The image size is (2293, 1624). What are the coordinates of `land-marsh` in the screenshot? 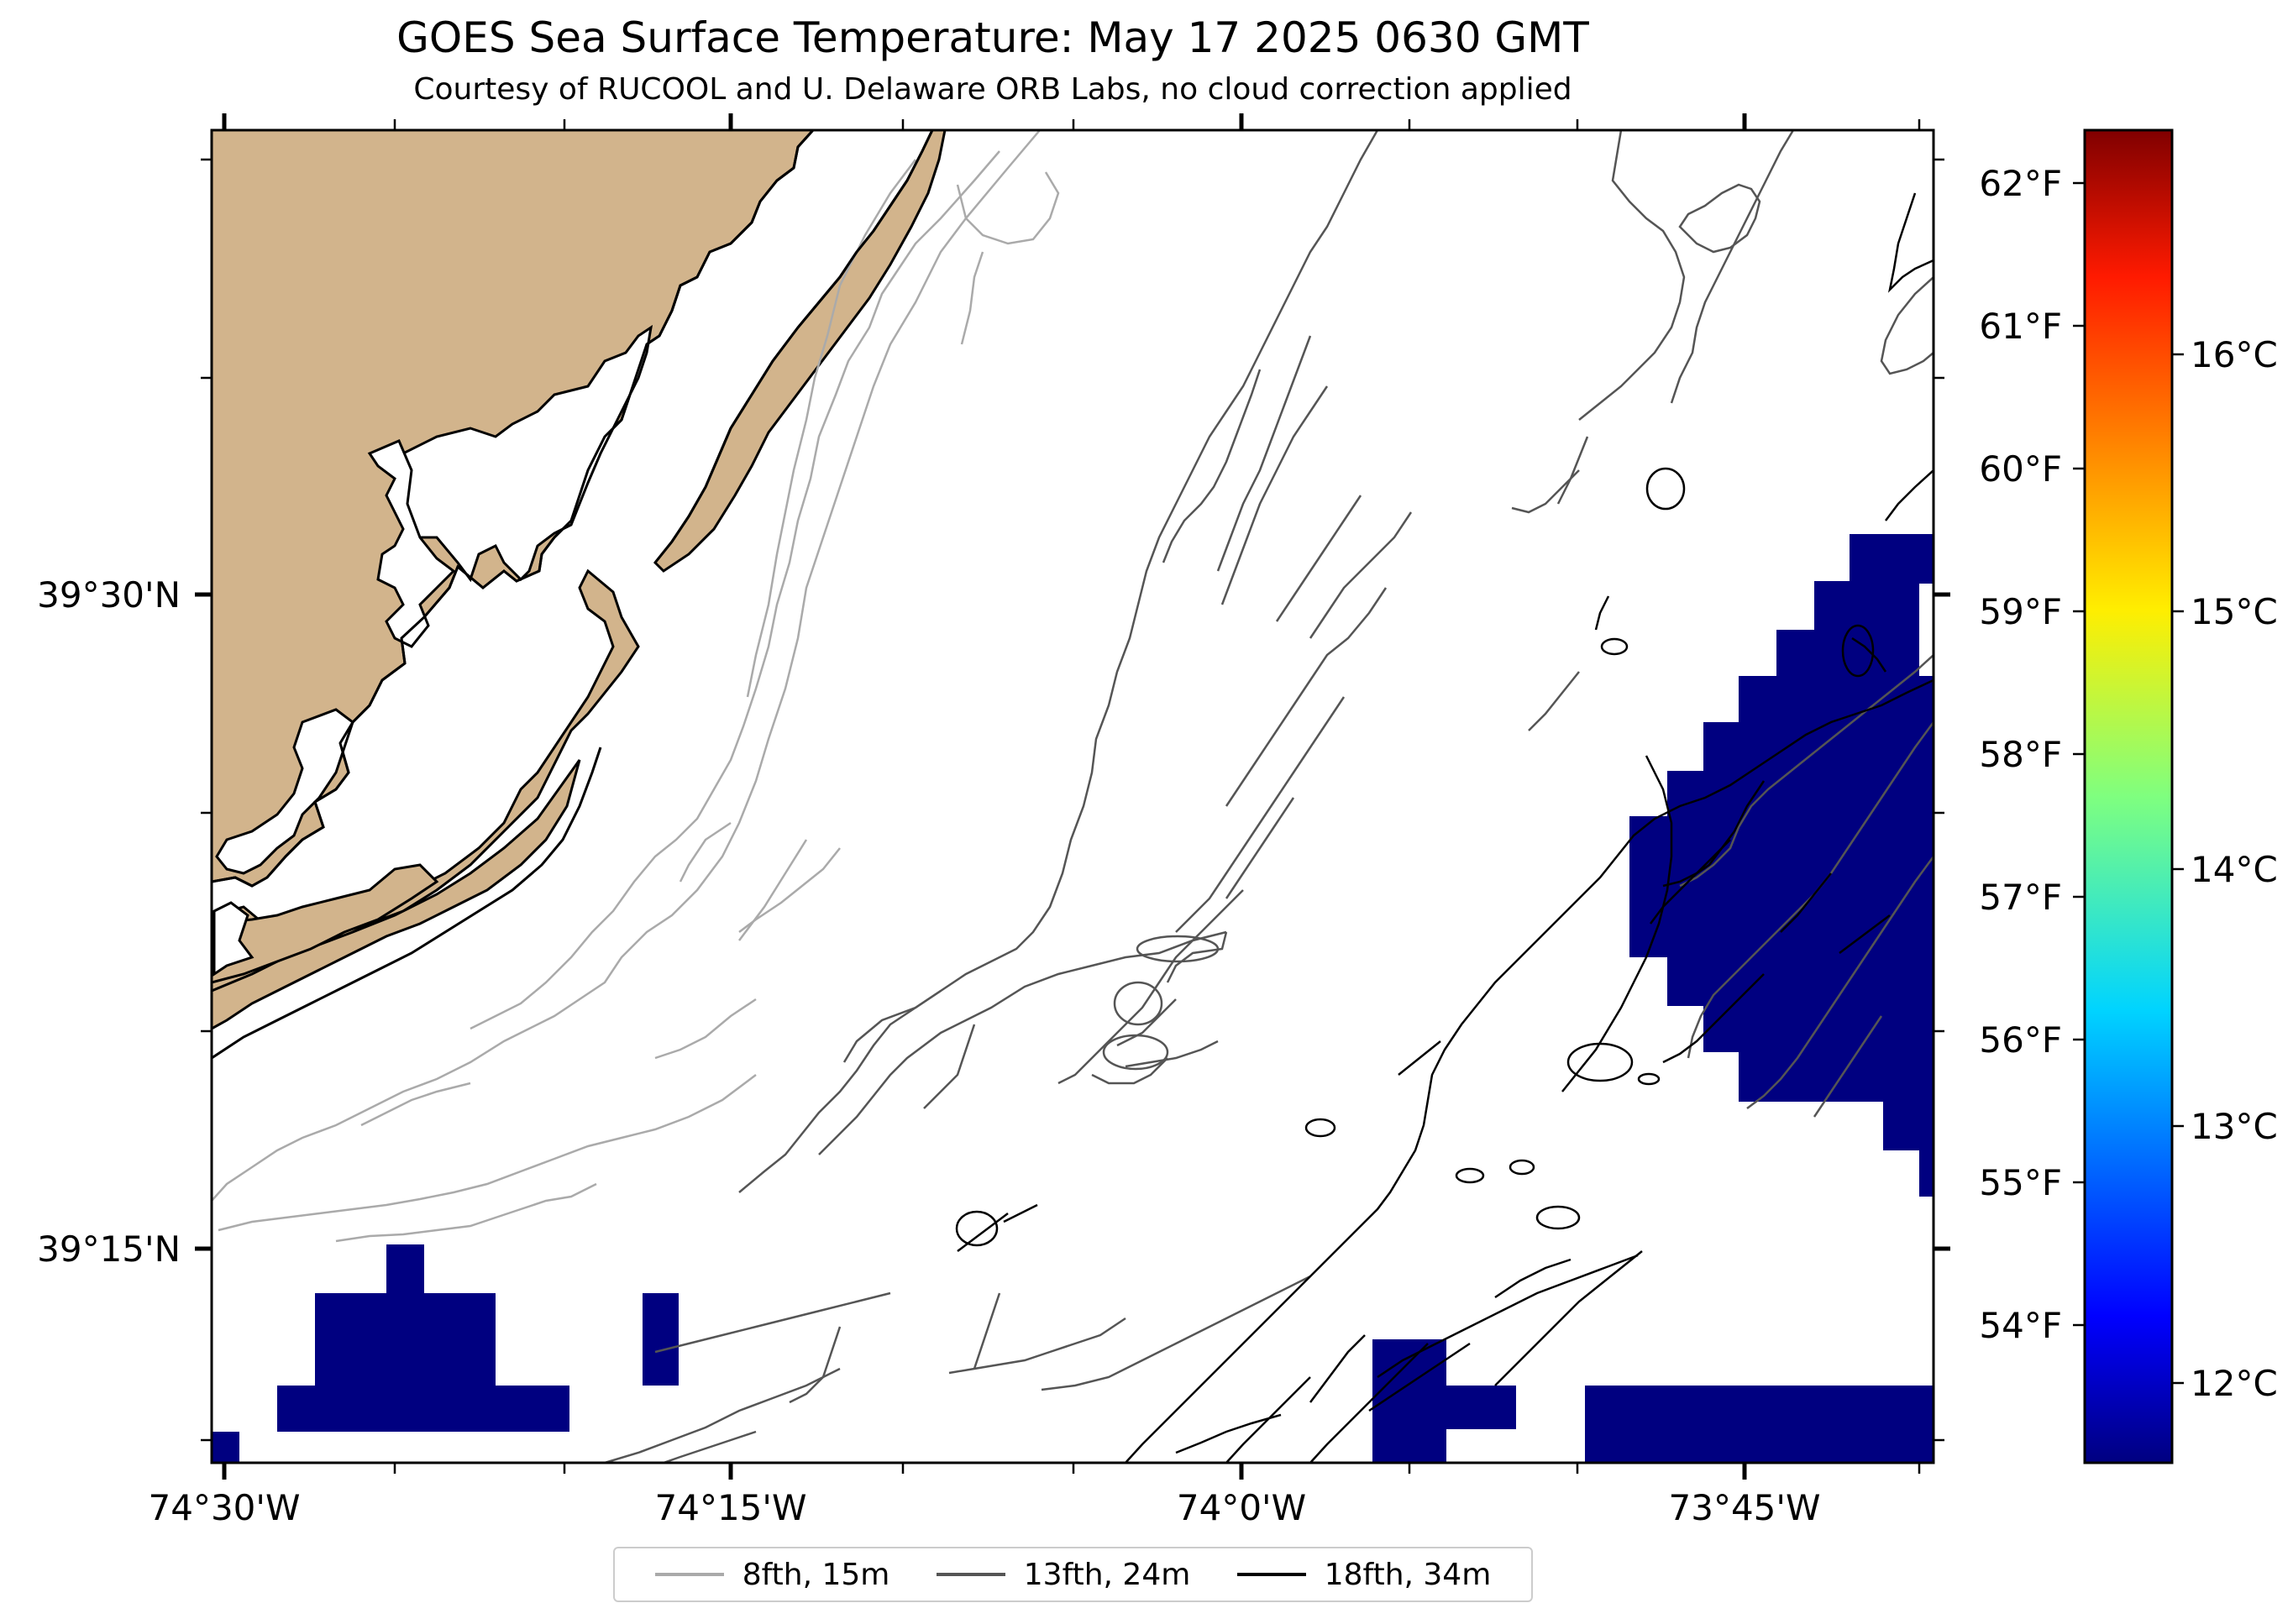 It's located at (325, 924).